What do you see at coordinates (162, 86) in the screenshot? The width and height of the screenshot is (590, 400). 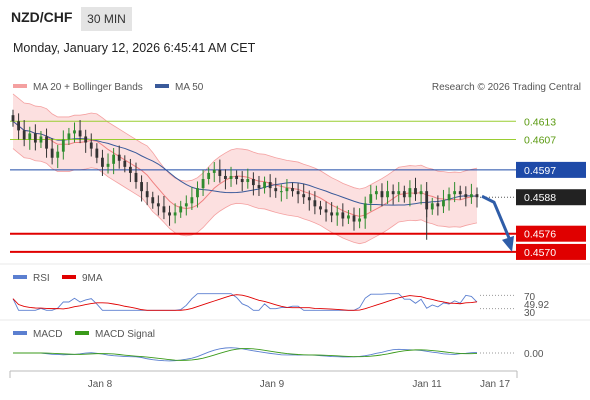 I see `legend-ma50-swatch` at bounding box center [162, 86].